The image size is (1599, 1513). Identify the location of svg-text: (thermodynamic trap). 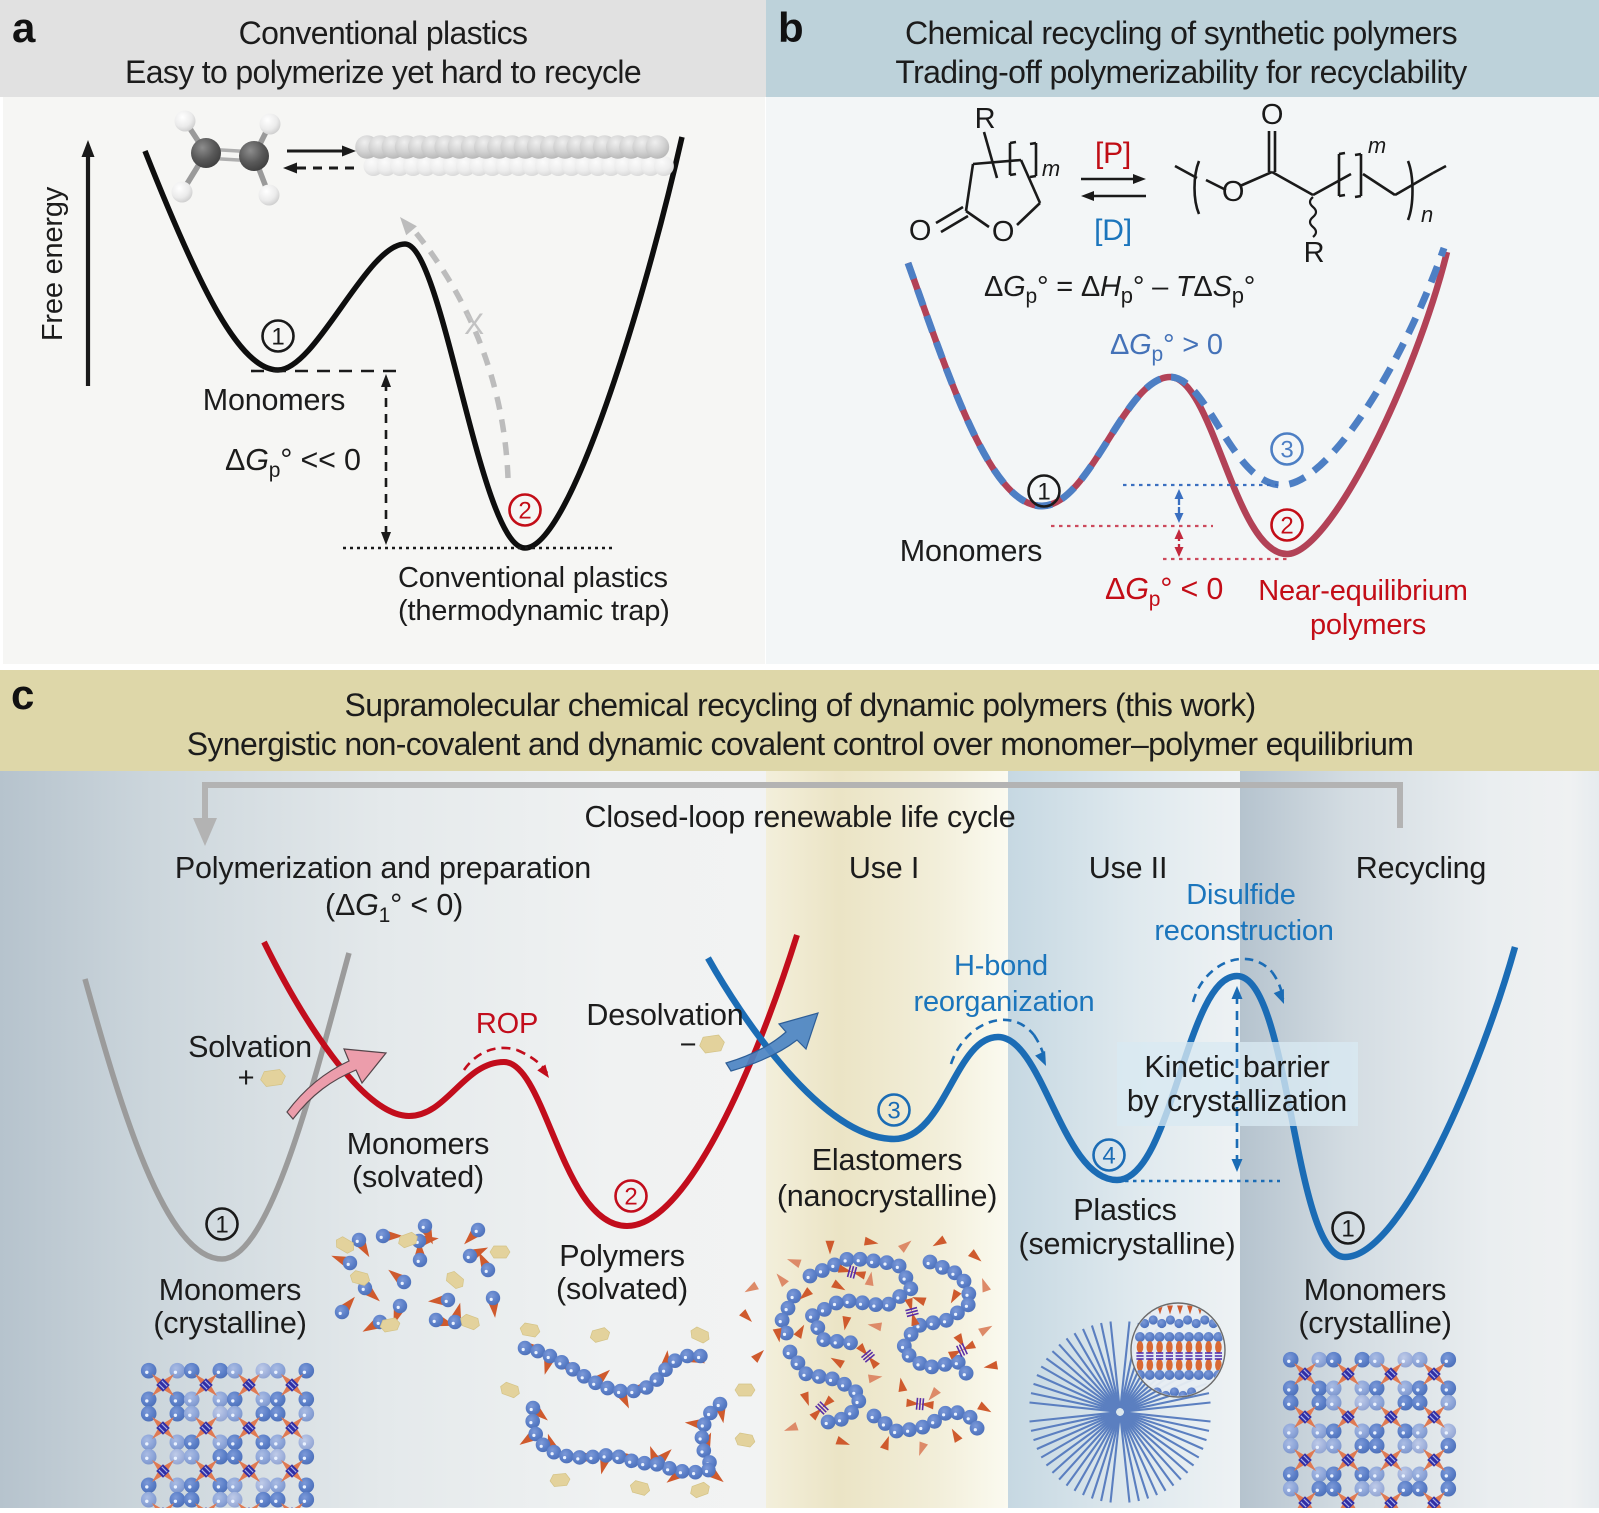
(534, 611).